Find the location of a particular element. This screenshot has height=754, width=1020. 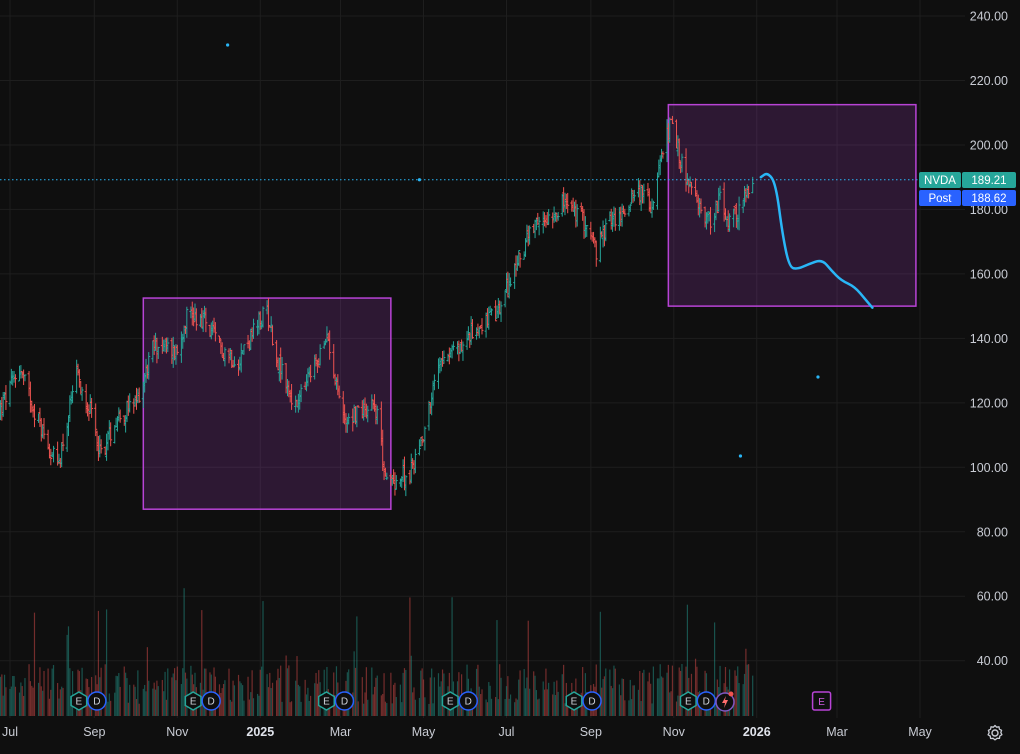

upcoming-earnings-icon: E is located at coordinates (821, 701).